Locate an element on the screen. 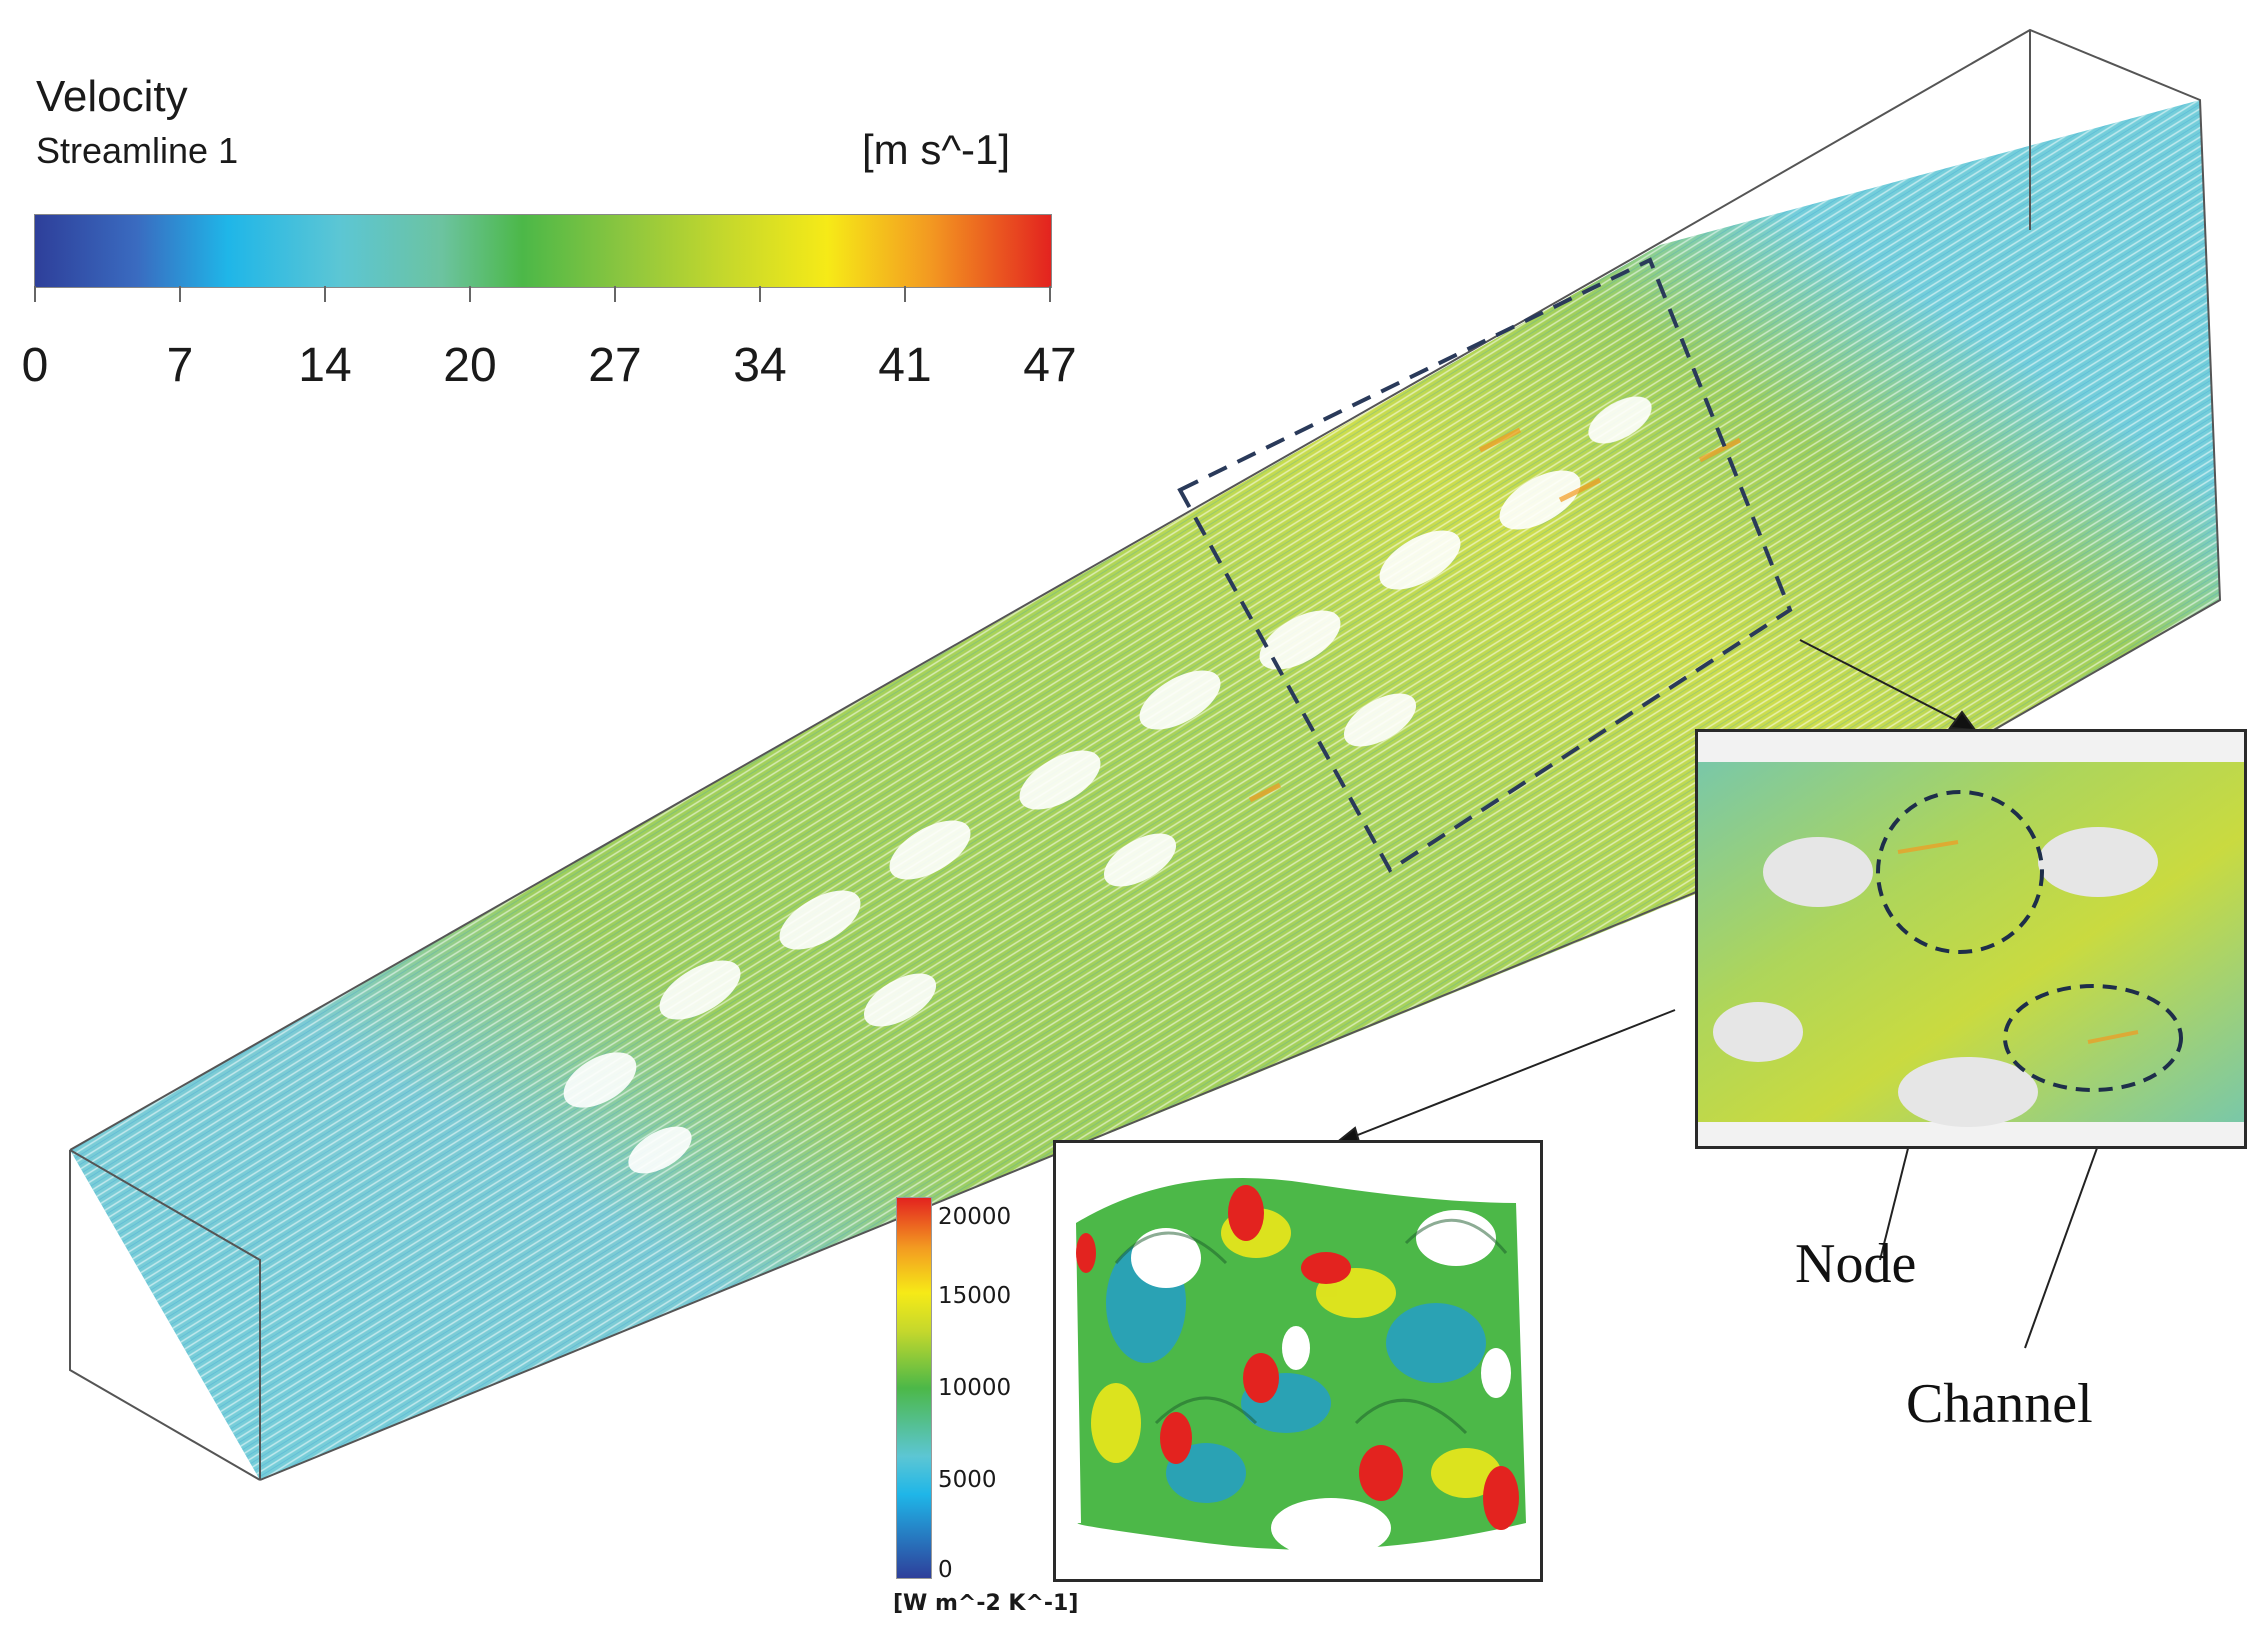  velocity-legend-unit: [m s^-1] is located at coordinates (936, 149).